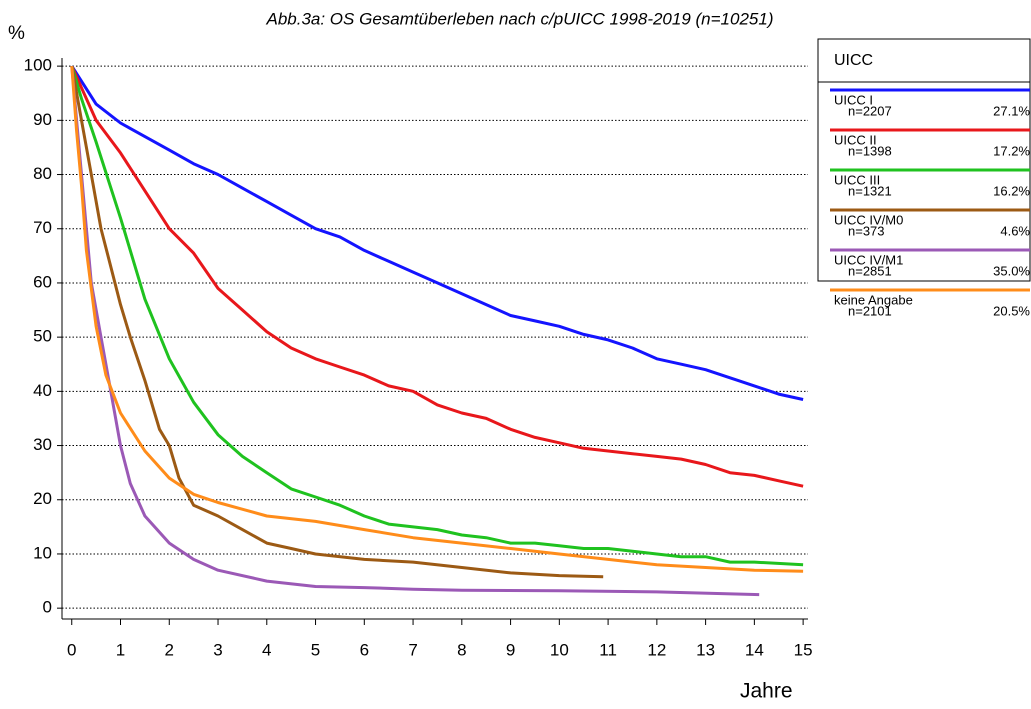  Describe the element at coordinates (853, 60) in the screenshot. I see `legend-title: UICC` at that location.